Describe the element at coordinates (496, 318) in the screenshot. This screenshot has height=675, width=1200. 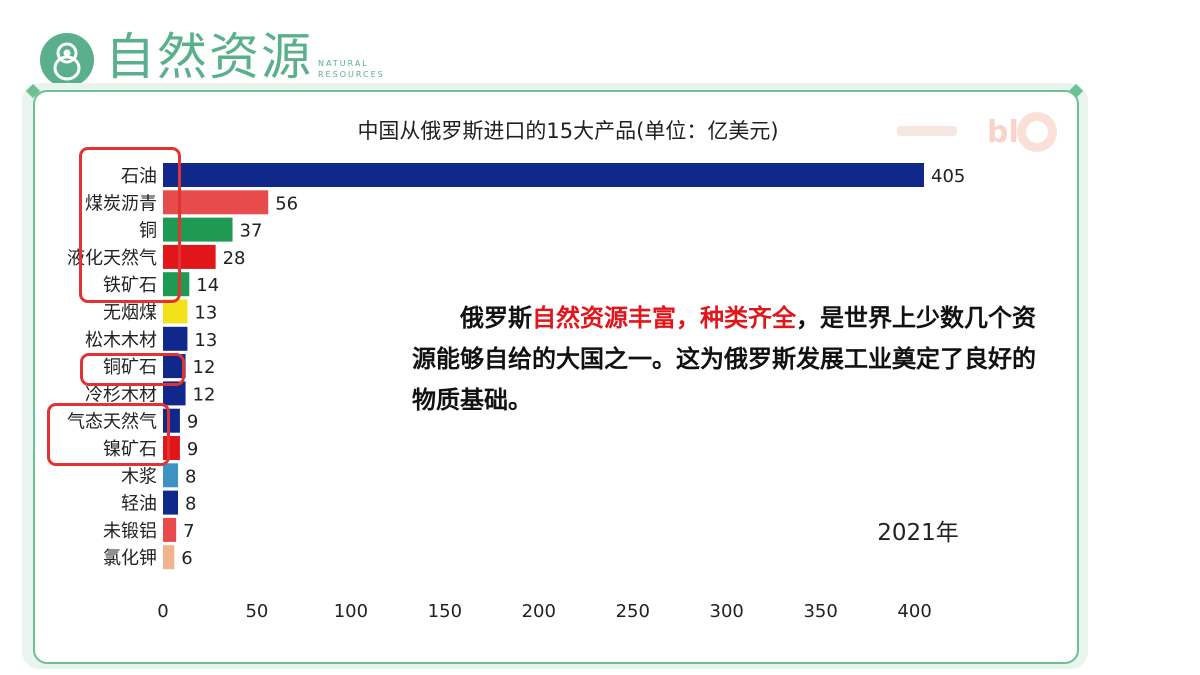
I see `callout-part1: 俄罗斯` at that location.